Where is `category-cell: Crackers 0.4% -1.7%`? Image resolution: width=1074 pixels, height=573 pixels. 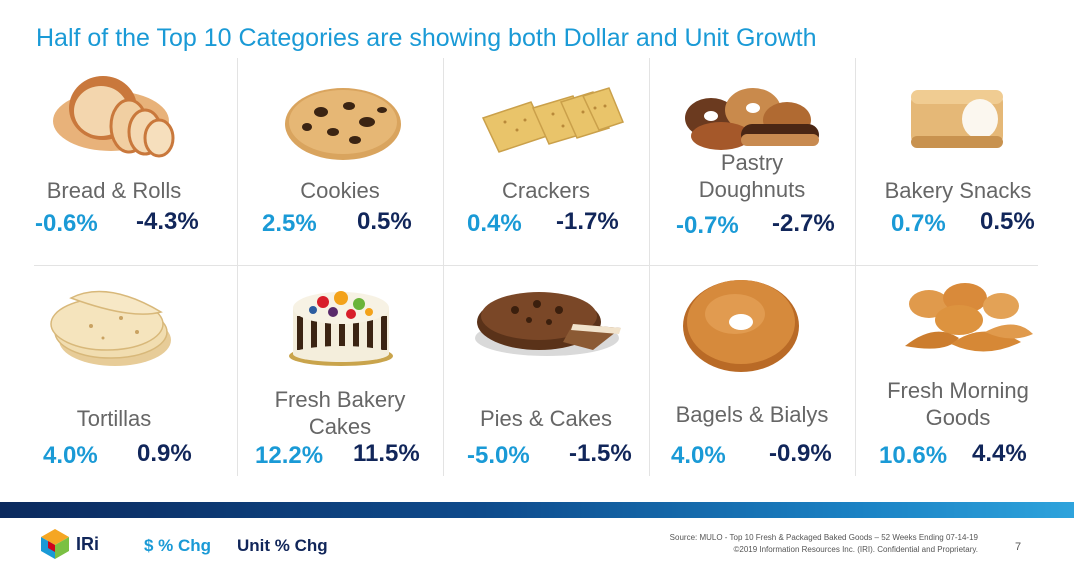 category-cell: Crackers 0.4% -1.7% is located at coordinates (546, 160).